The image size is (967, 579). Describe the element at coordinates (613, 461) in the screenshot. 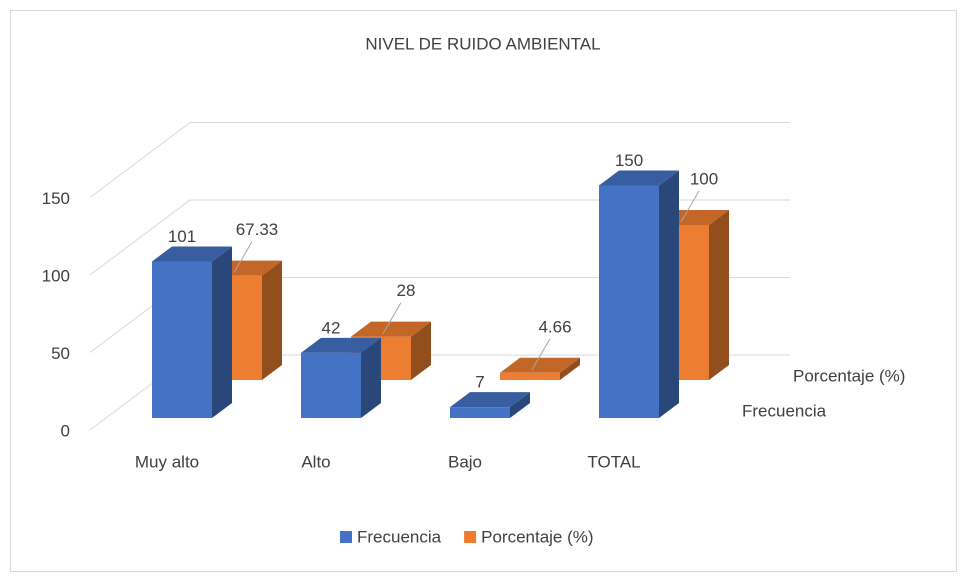

I see `x-tick-label: TOTAL` at that location.